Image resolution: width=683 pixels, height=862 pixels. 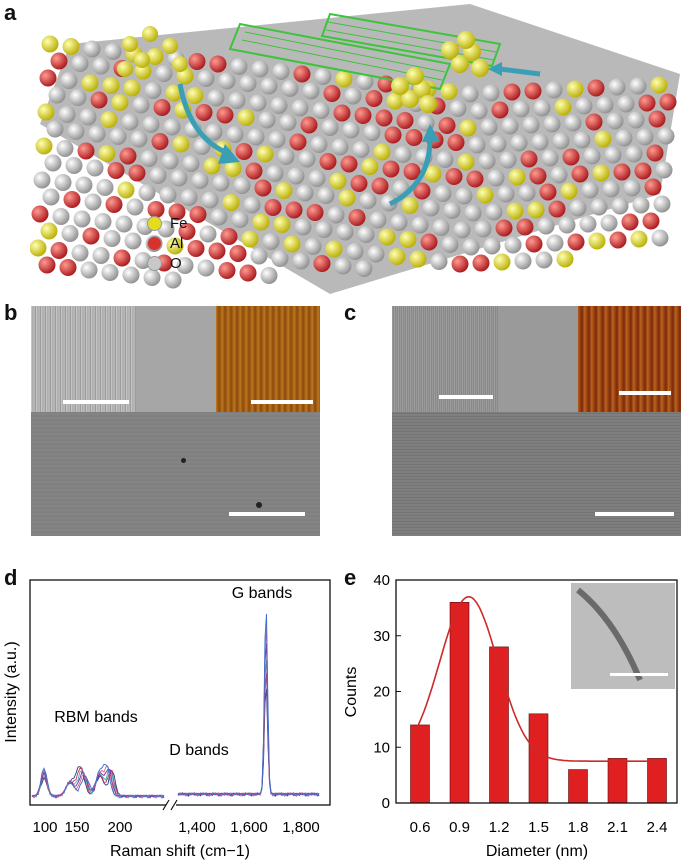 What do you see at coordinates (154, 243) in the screenshot?
I see `al-swatch-icon` at bounding box center [154, 243].